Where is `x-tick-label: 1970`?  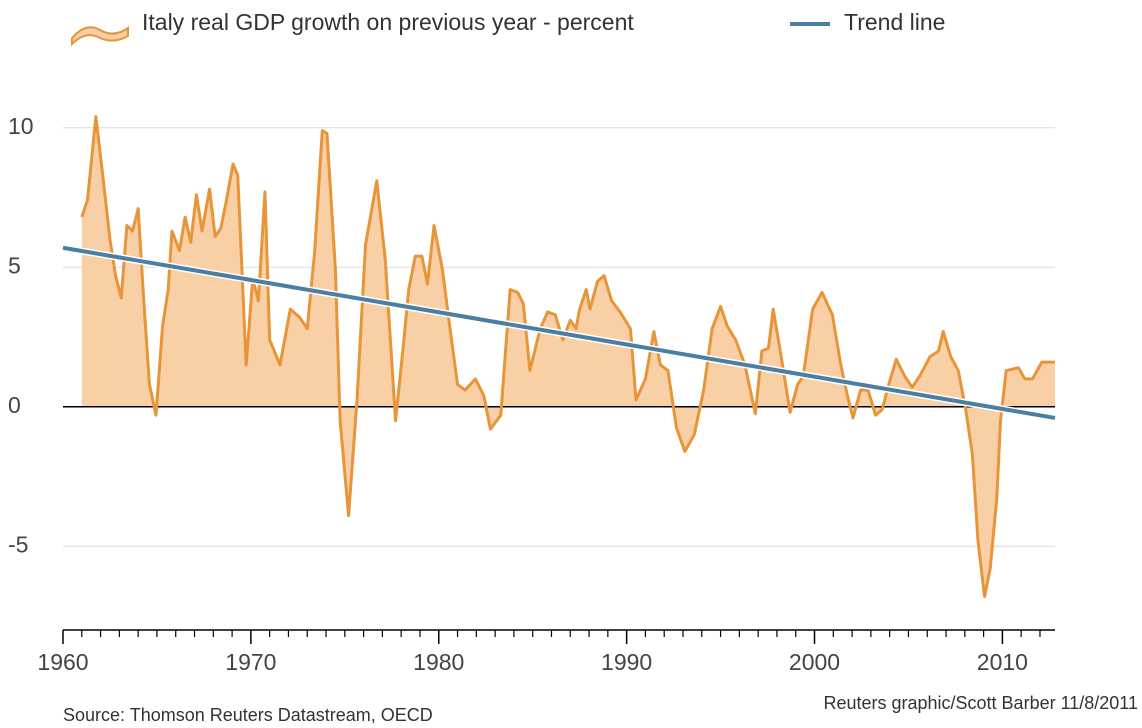 x-tick-label: 1970 is located at coordinates (250, 662).